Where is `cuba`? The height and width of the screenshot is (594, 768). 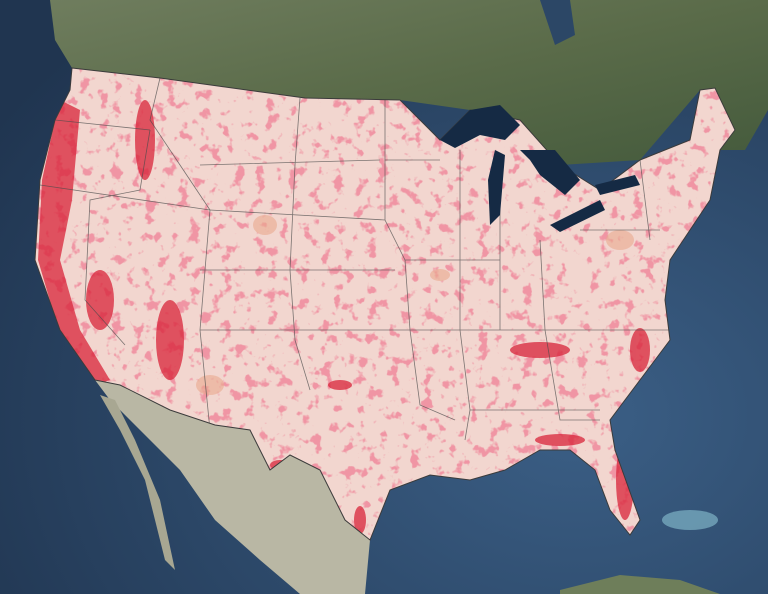
cuba is located at coordinates (640, 584).